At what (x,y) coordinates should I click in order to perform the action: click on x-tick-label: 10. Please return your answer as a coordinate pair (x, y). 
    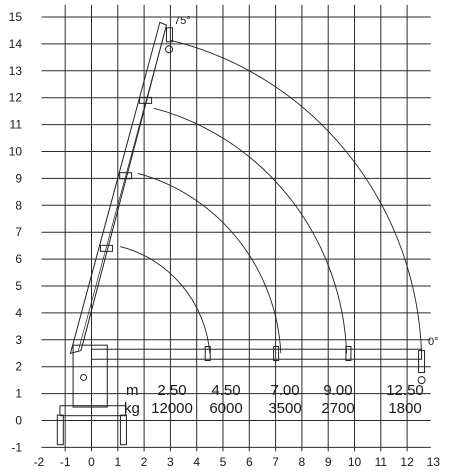
    Looking at the image, I should click on (355, 462).